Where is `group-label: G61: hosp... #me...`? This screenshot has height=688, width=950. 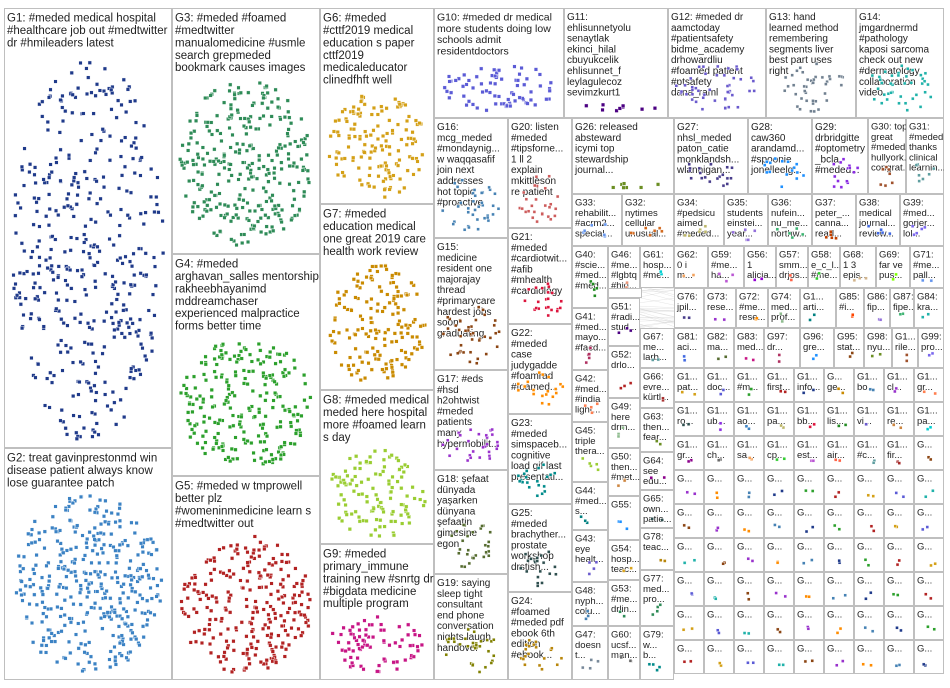 group-label: G61: hosp... #me... is located at coordinates (657, 266).